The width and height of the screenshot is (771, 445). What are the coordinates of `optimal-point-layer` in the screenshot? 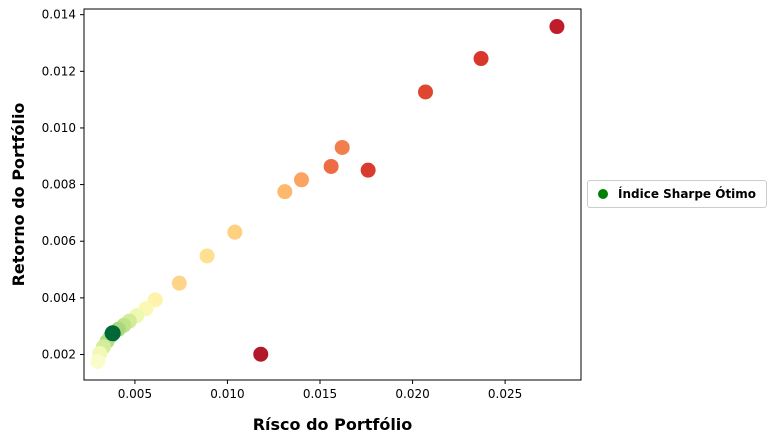 It's located at (112, 333).